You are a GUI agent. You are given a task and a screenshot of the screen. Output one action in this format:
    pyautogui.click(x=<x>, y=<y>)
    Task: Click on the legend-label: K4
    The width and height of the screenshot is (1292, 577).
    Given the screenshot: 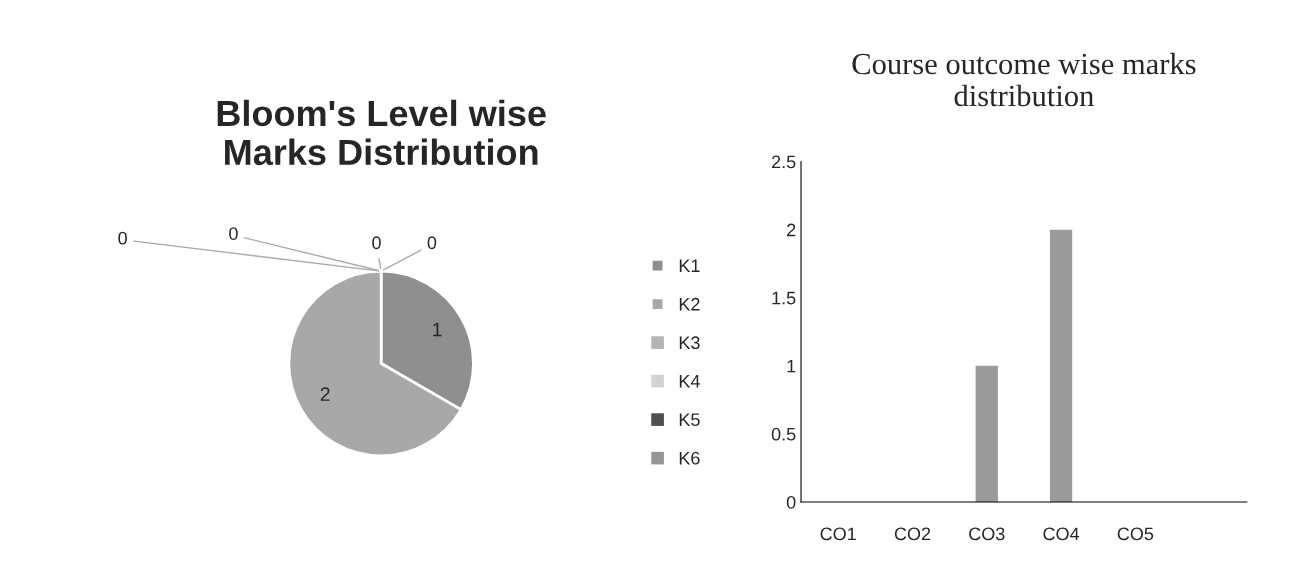 What is the action you would take?
    pyautogui.click(x=689, y=381)
    